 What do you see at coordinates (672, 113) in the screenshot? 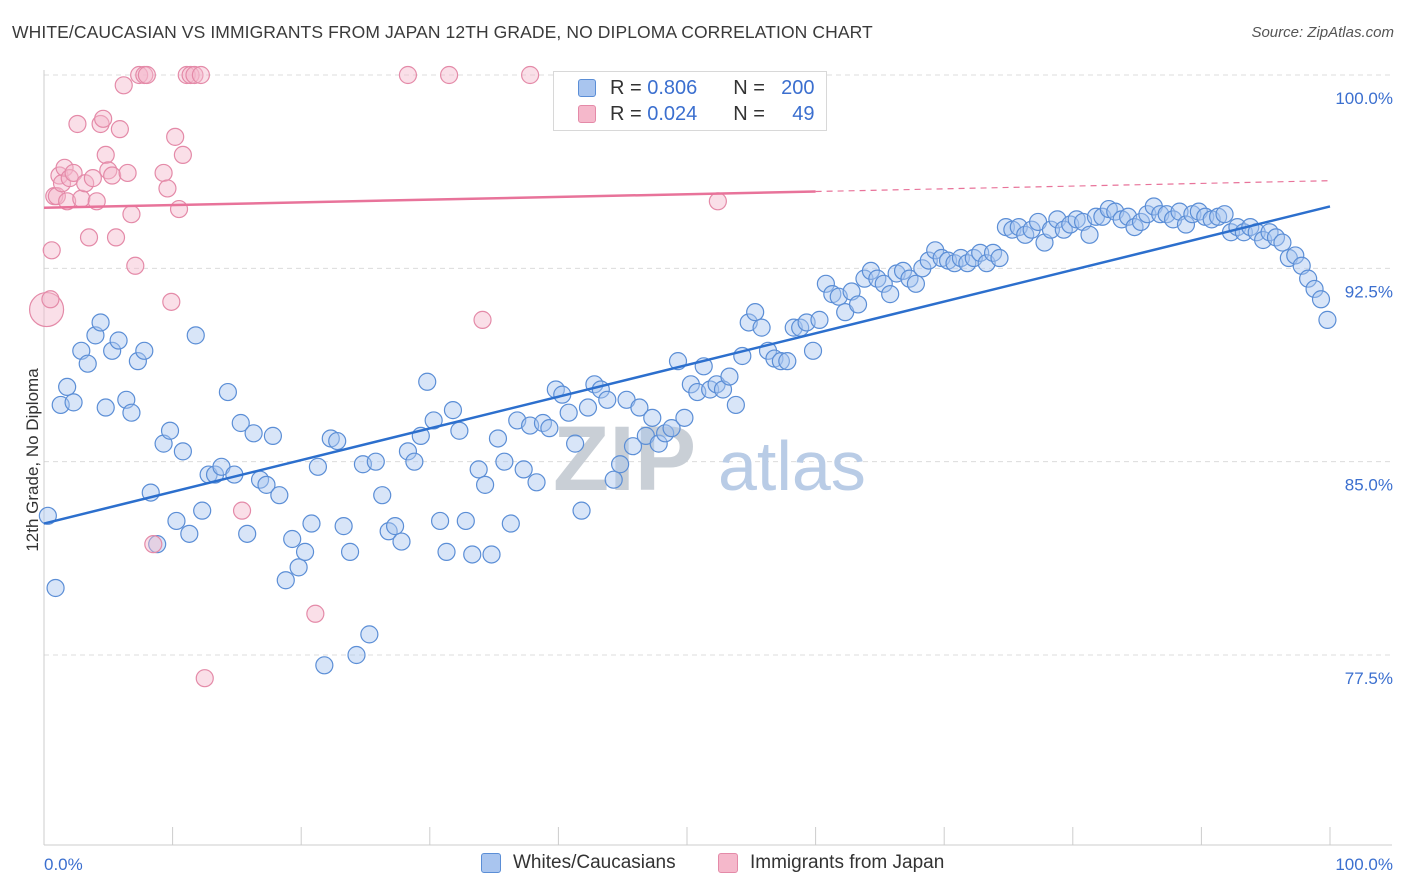
I see `legend-r-value: 0.024` at bounding box center [672, 113].